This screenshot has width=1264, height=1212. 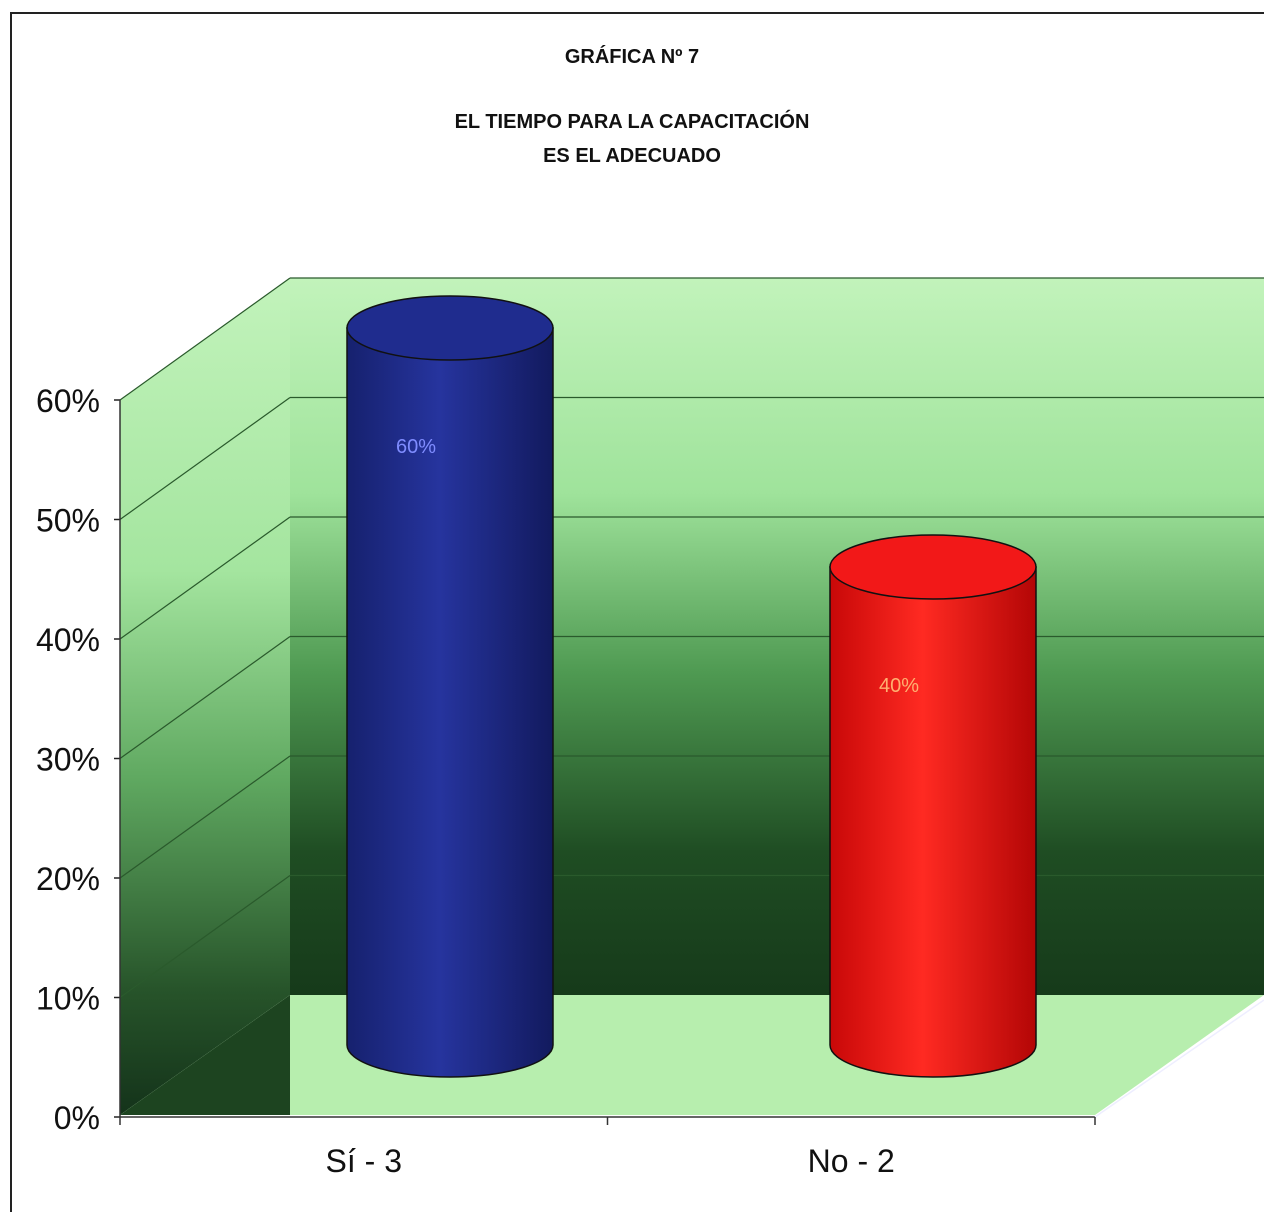 I want to click on y-tick-label: 40%, so click(x=68, y=640).